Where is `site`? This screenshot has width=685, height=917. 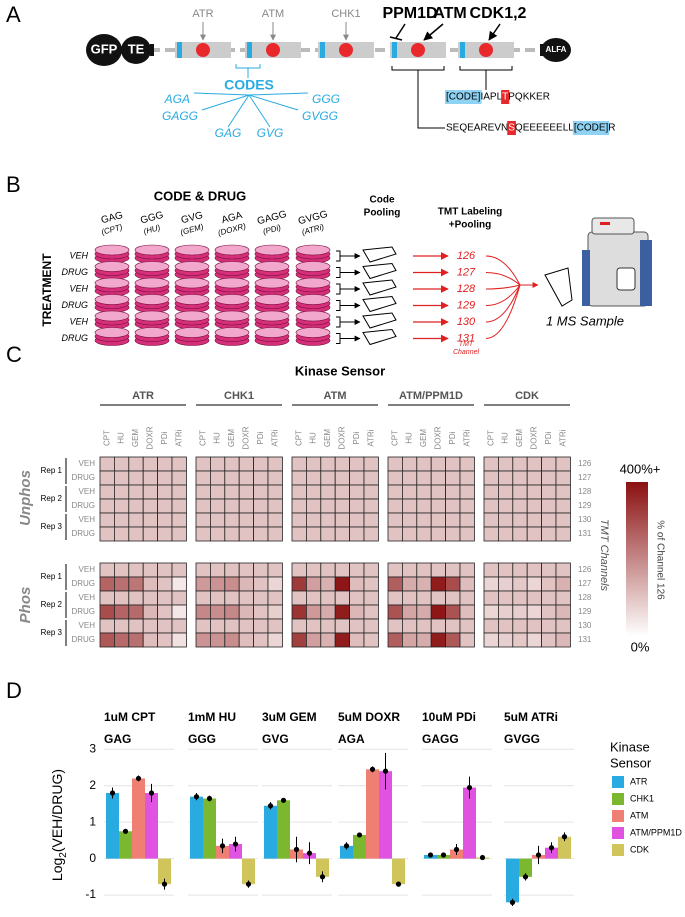 site is located at coordinates (203, 50).